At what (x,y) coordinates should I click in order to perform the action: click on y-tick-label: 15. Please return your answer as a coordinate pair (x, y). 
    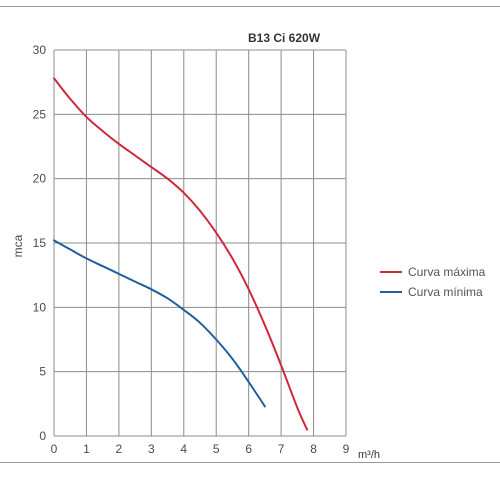
    Looking at the image, I should click on (40, 243).